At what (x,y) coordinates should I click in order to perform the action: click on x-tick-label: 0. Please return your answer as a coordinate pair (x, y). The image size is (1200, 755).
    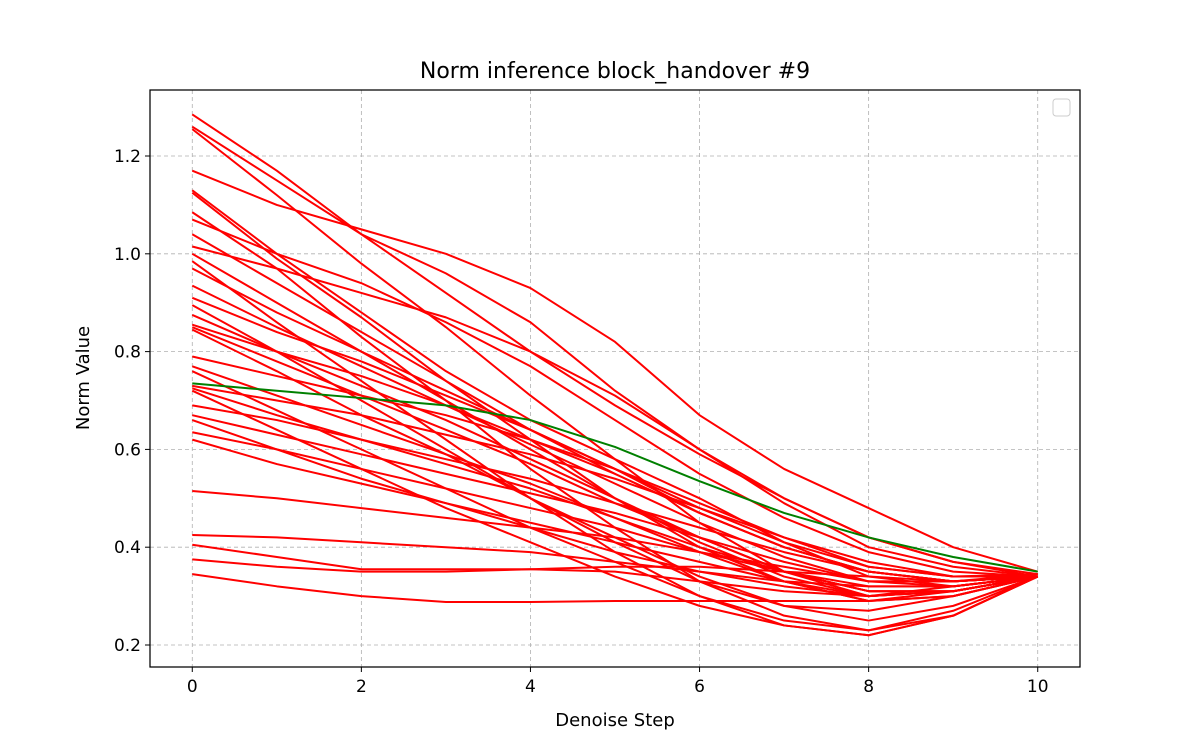
    Looking at the image, I should click on (192, 687).